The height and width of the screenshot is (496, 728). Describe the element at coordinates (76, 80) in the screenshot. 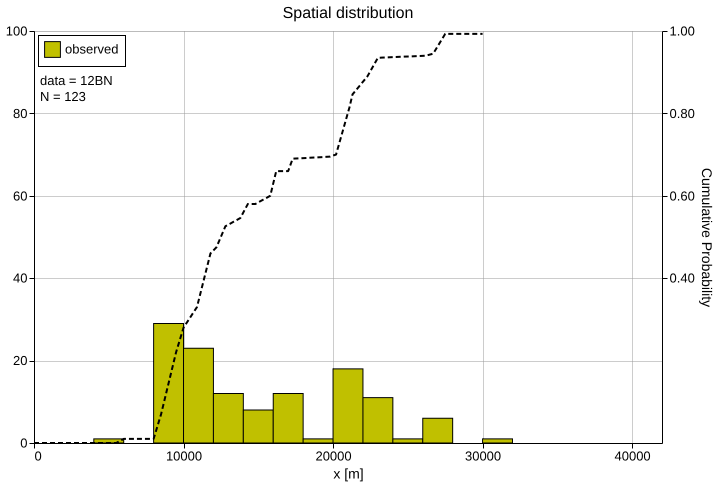

I see `annotation: data = 12BN` at that location.